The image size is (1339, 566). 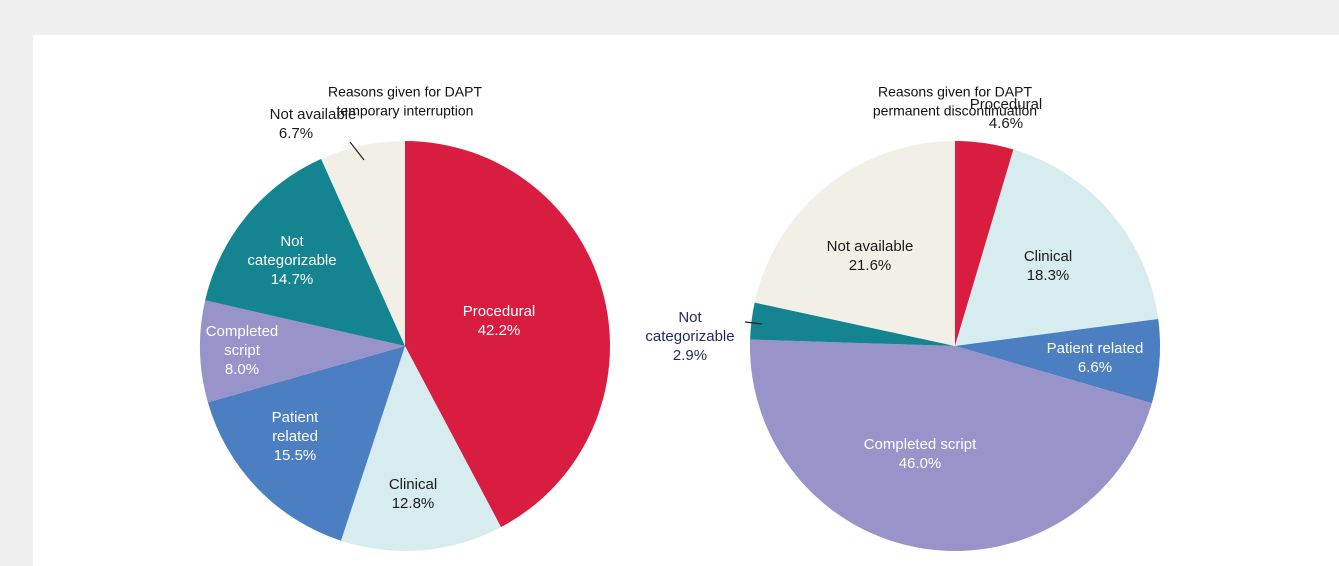 What do you see at coordinates (413, 503) in the screenshot?
I see `value-label: 12.8%` at bounding box center [413, 503].